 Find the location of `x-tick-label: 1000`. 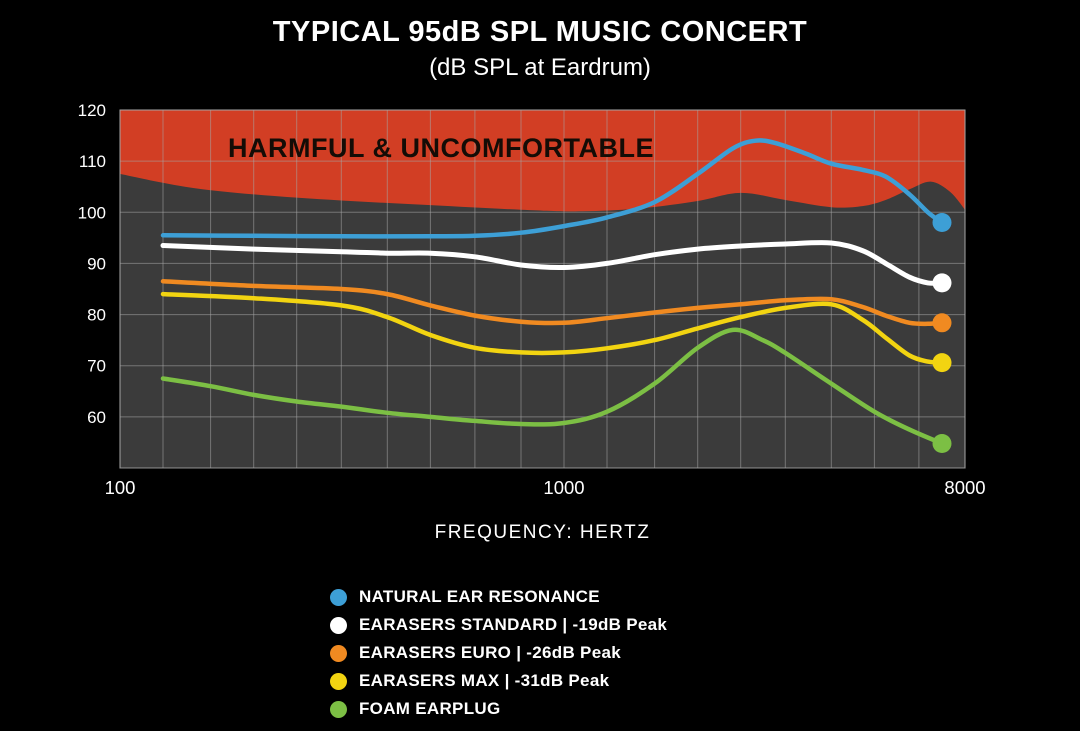

x-tick-label: 1000 is located at coordinates (563, 487).